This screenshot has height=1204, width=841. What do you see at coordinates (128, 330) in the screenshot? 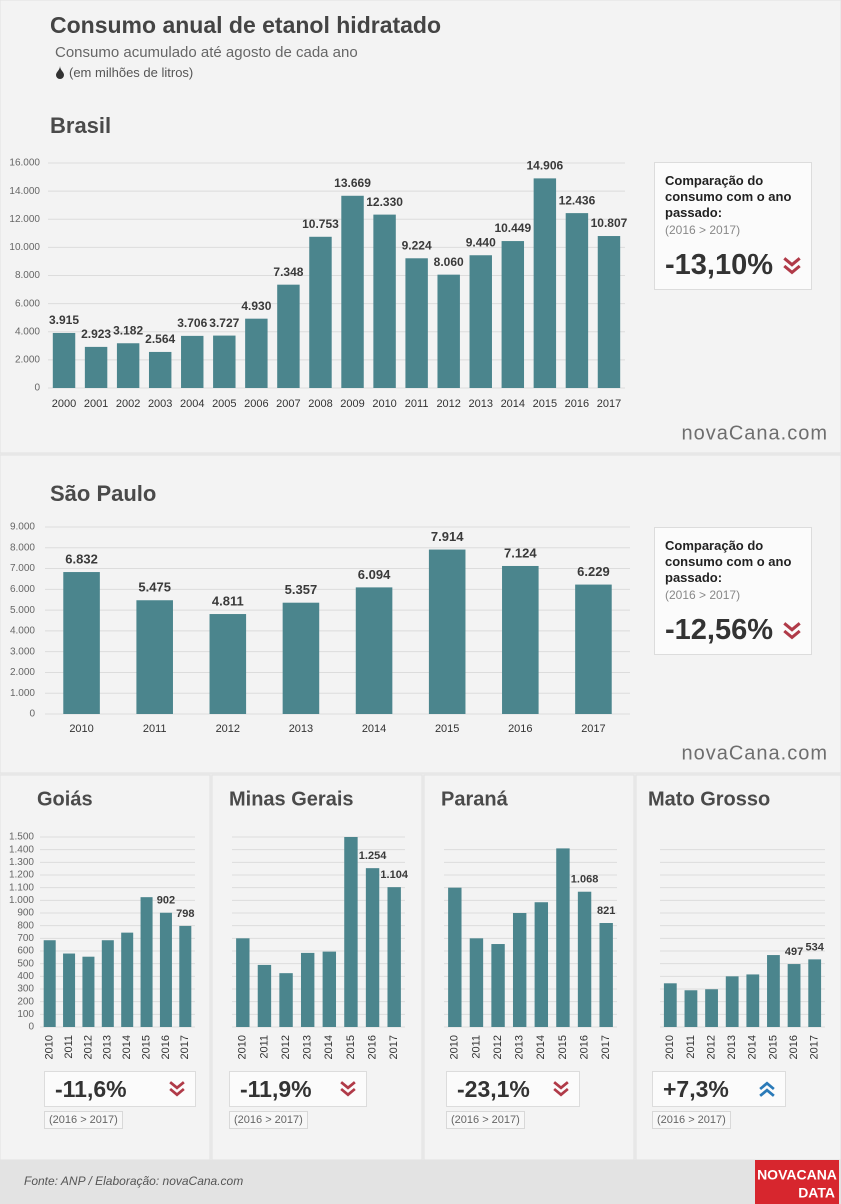
I see `value-label: 3.182` at bounding box center [128, 330].